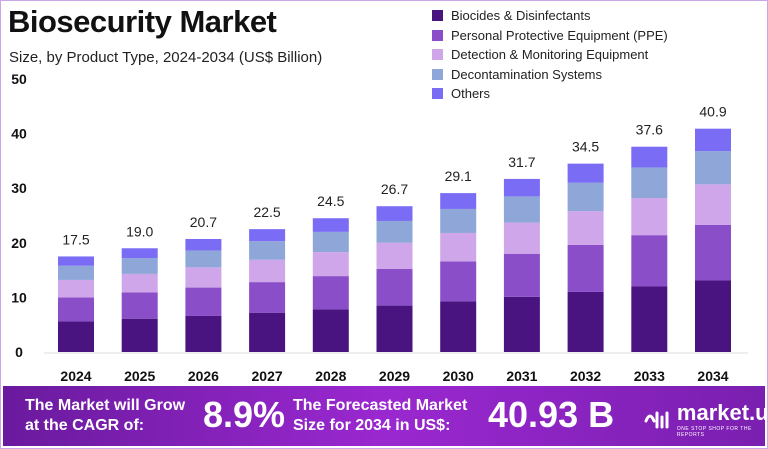  I want to click on legend-label: Others, so click(471, 94).